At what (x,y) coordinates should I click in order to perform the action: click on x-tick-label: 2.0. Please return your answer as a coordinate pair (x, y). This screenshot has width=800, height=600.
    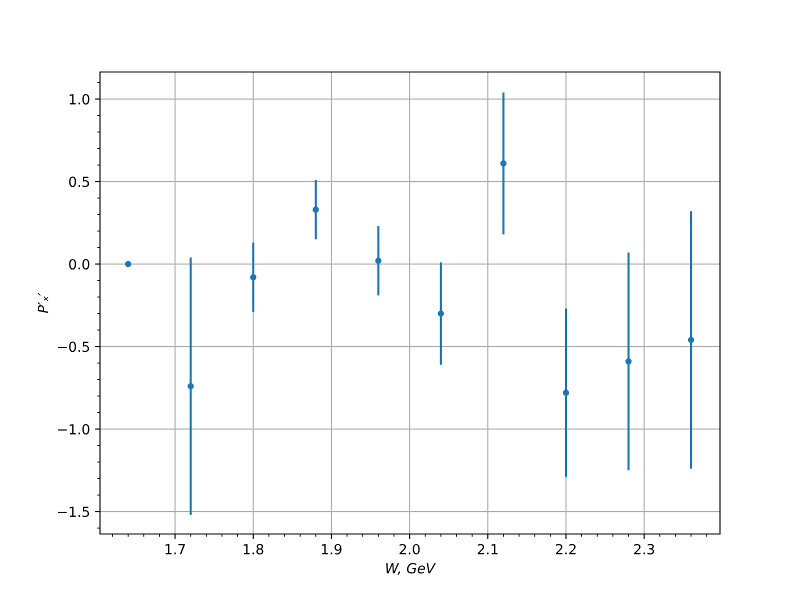
    Looking at the image, I should click on (410, 549).